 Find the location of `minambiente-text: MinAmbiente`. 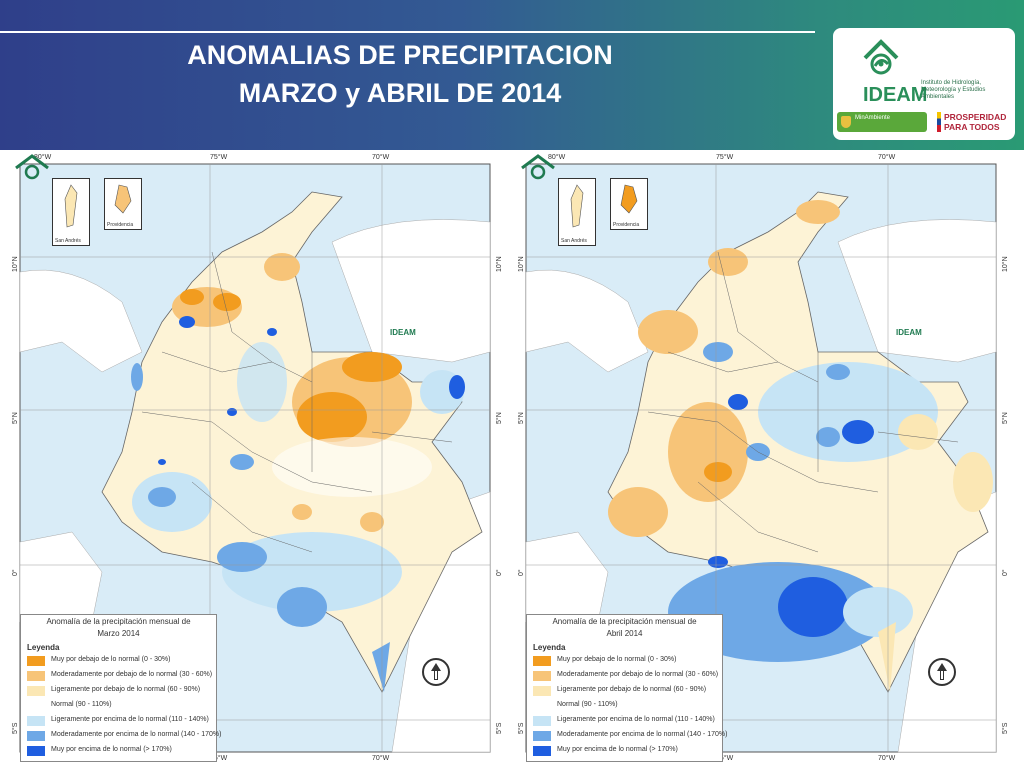

minambiente-text: MinAmbiente is located at coordinates (873, 118).